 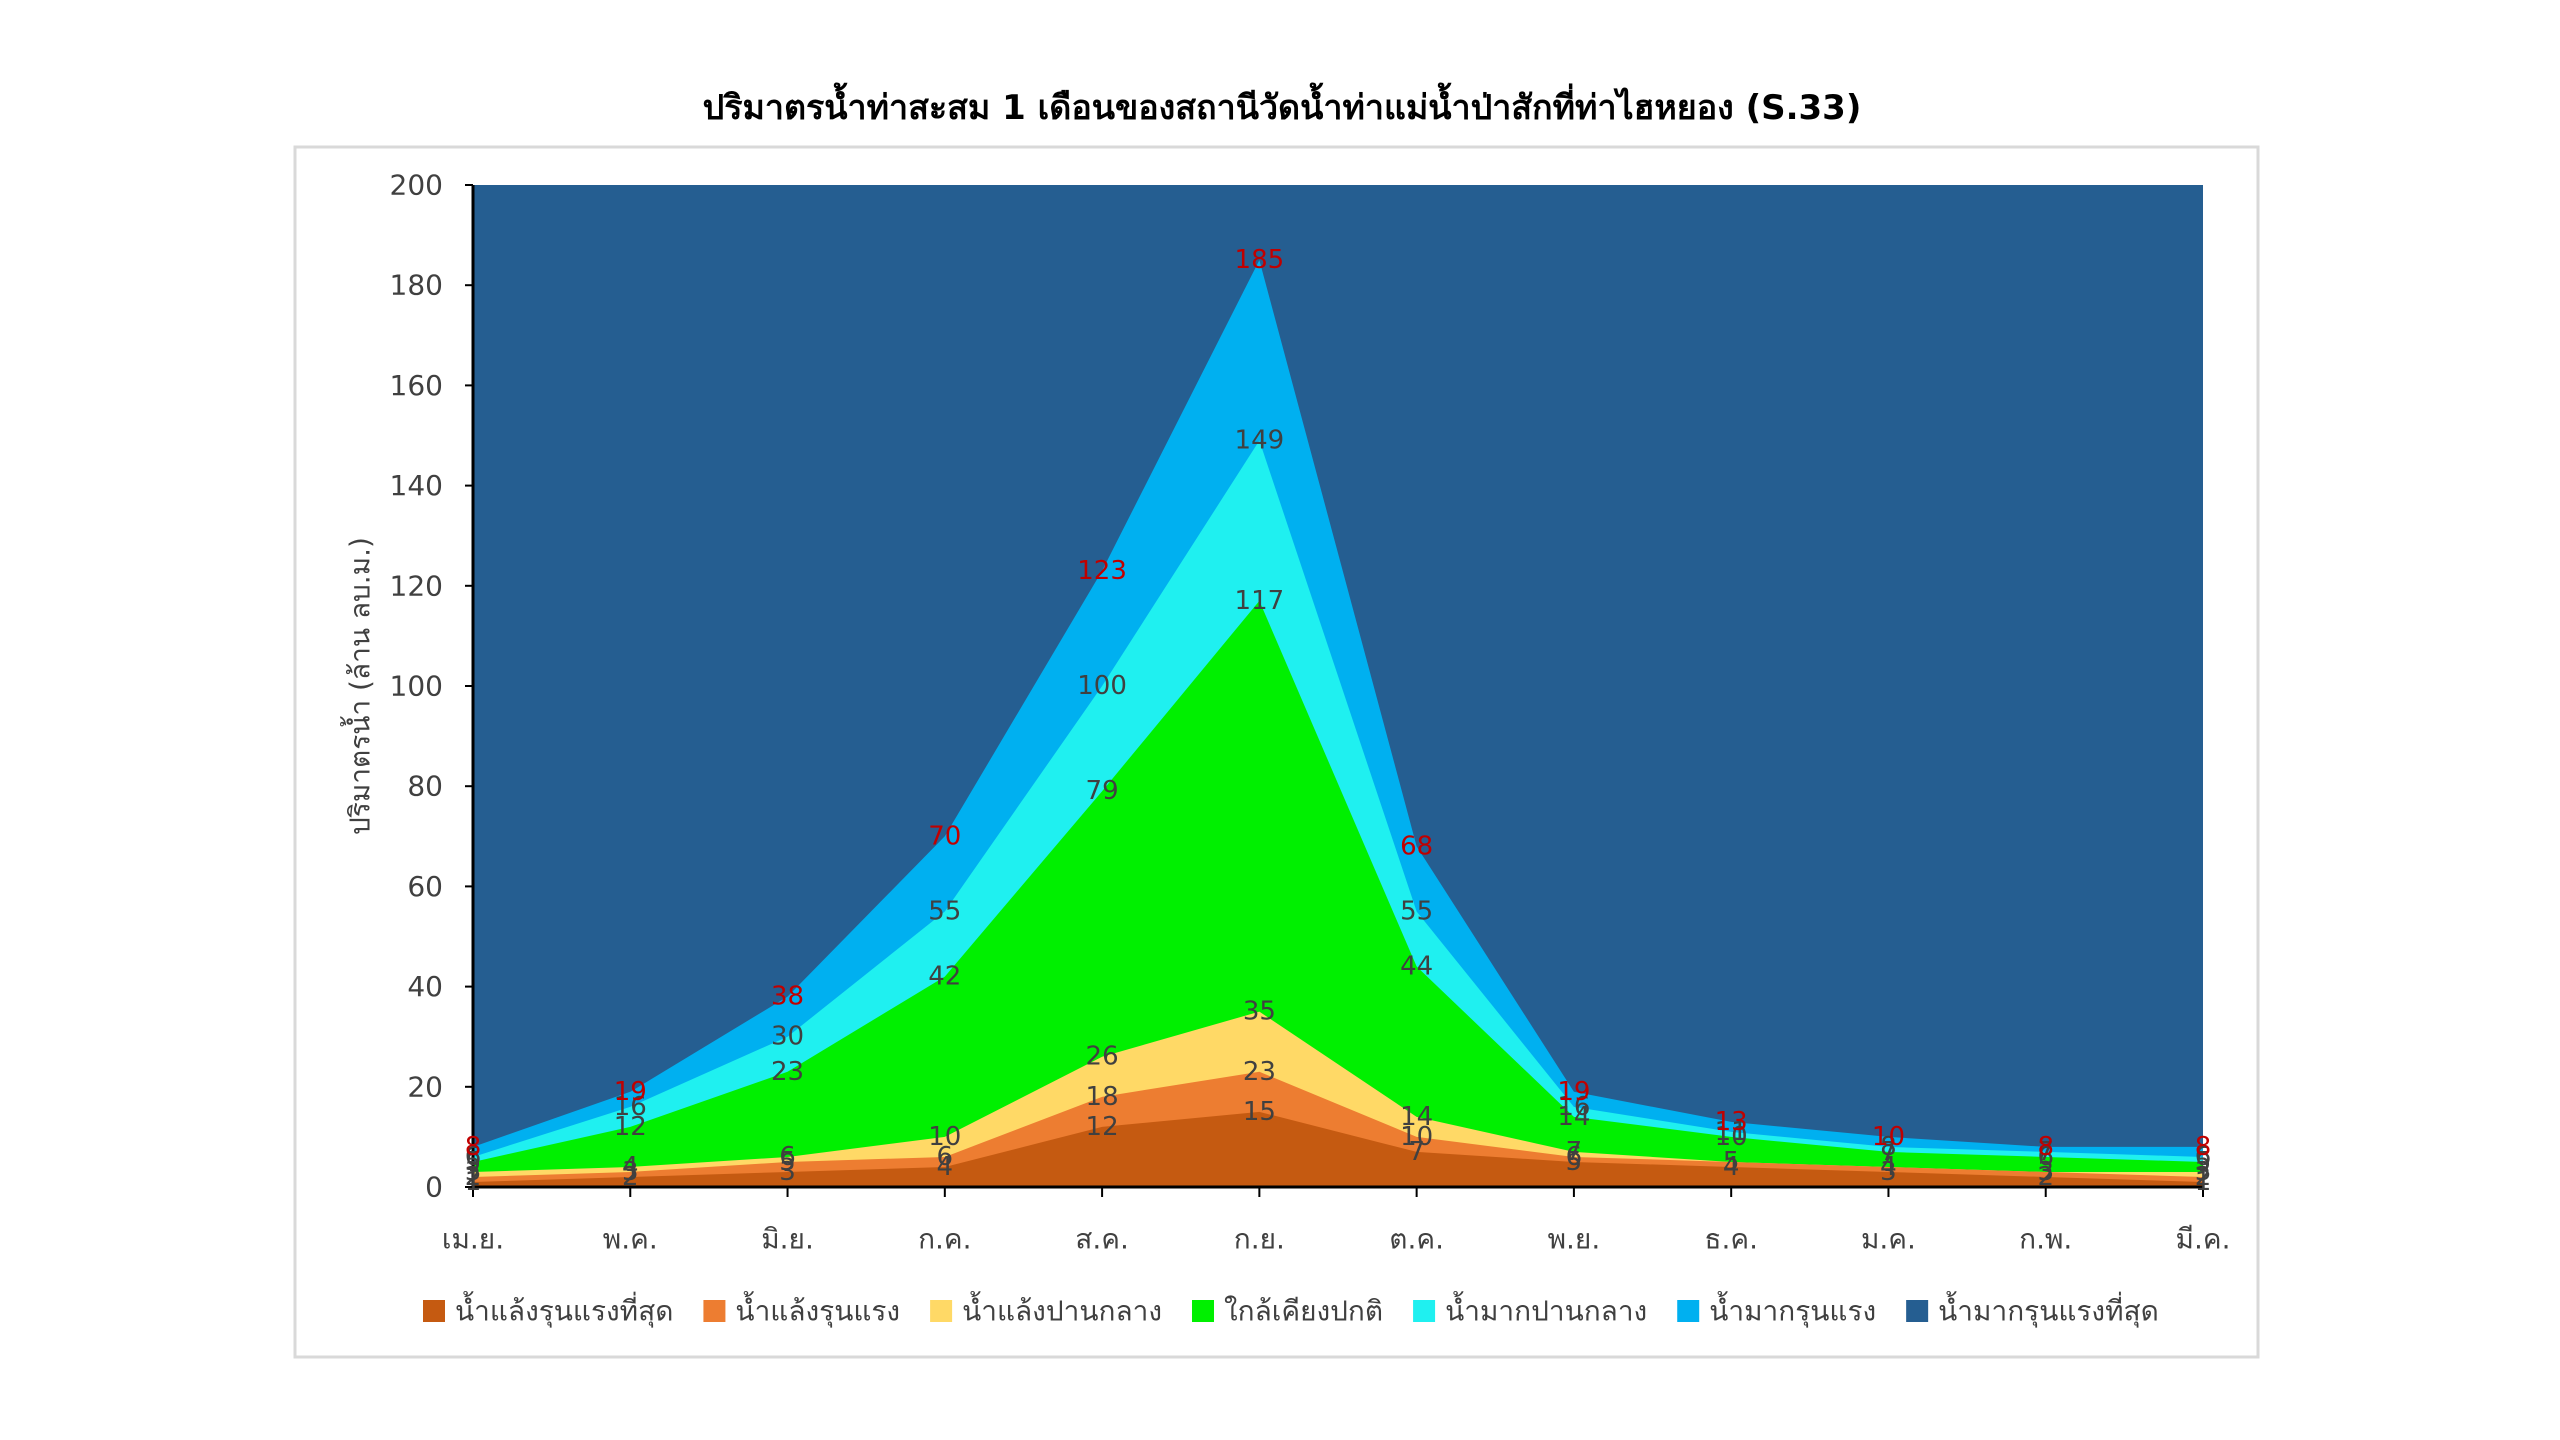 What do you see at coordinates (787, 1037) in the screenshot?
I see `data-label: 30` at bounding box center [787, 1037].